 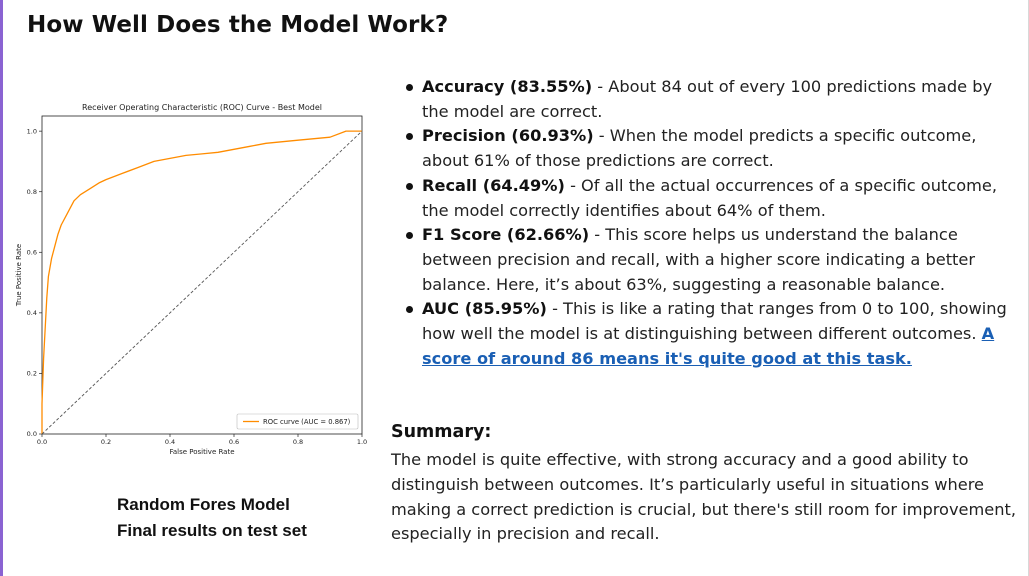 I want to click on metric-name: Precision (60.93%), so click(x=508, y=136).